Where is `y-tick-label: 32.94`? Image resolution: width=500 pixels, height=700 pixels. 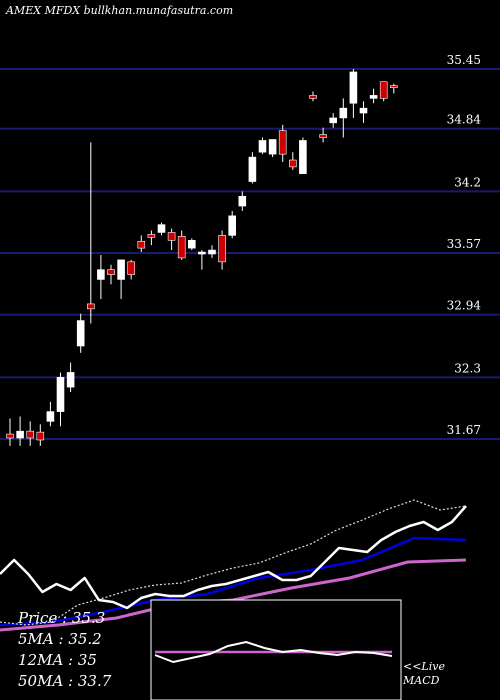
y-tick-label: 32.94 is located at coordinates (464, 306).